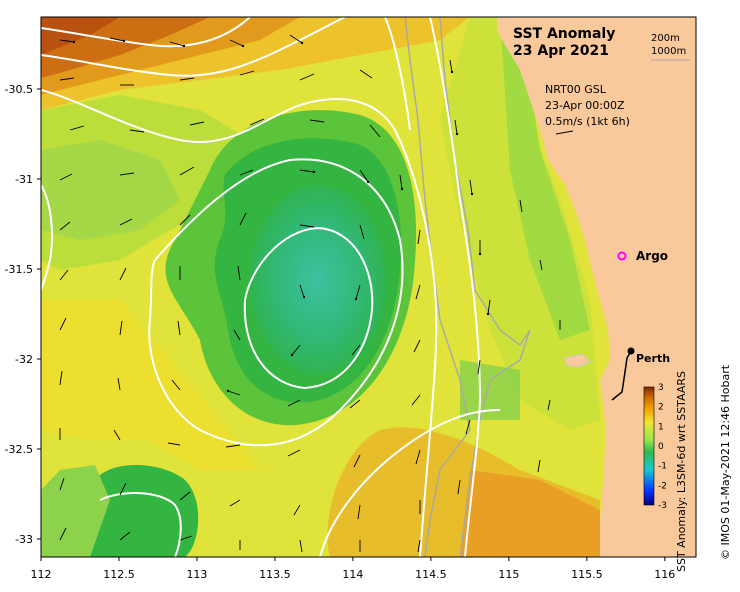  Describe the element at coordinates (24, 179) in the screenshot. I see `y-tick-label: -31` at that location.